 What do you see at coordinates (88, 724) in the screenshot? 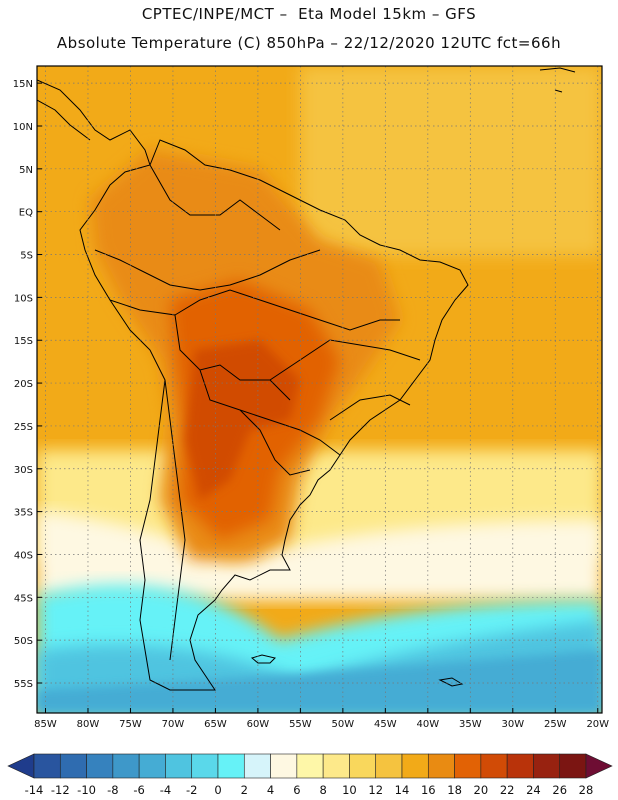
I see `lon-label: 80W` at bounding box center [88, 724].